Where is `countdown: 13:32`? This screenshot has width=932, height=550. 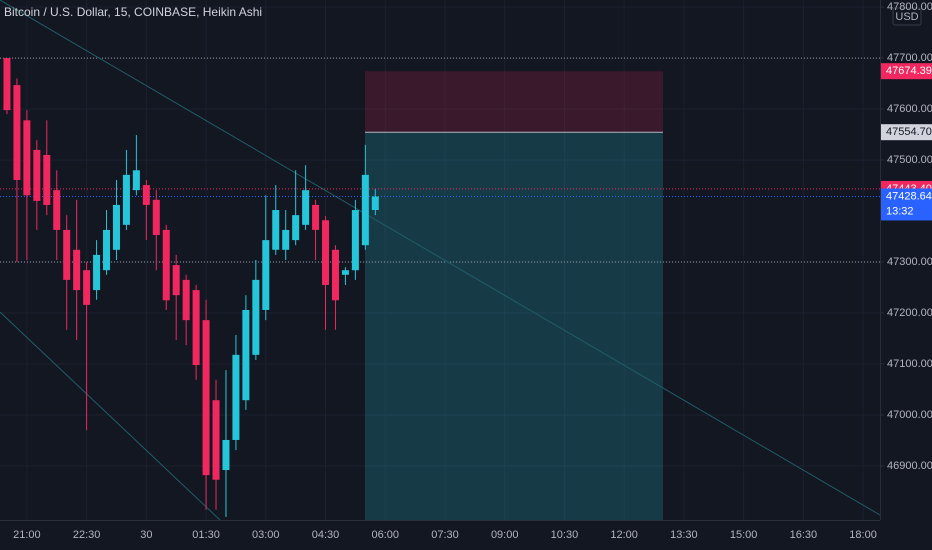 countdown: 13:32 is located at coordinates (900, 211).